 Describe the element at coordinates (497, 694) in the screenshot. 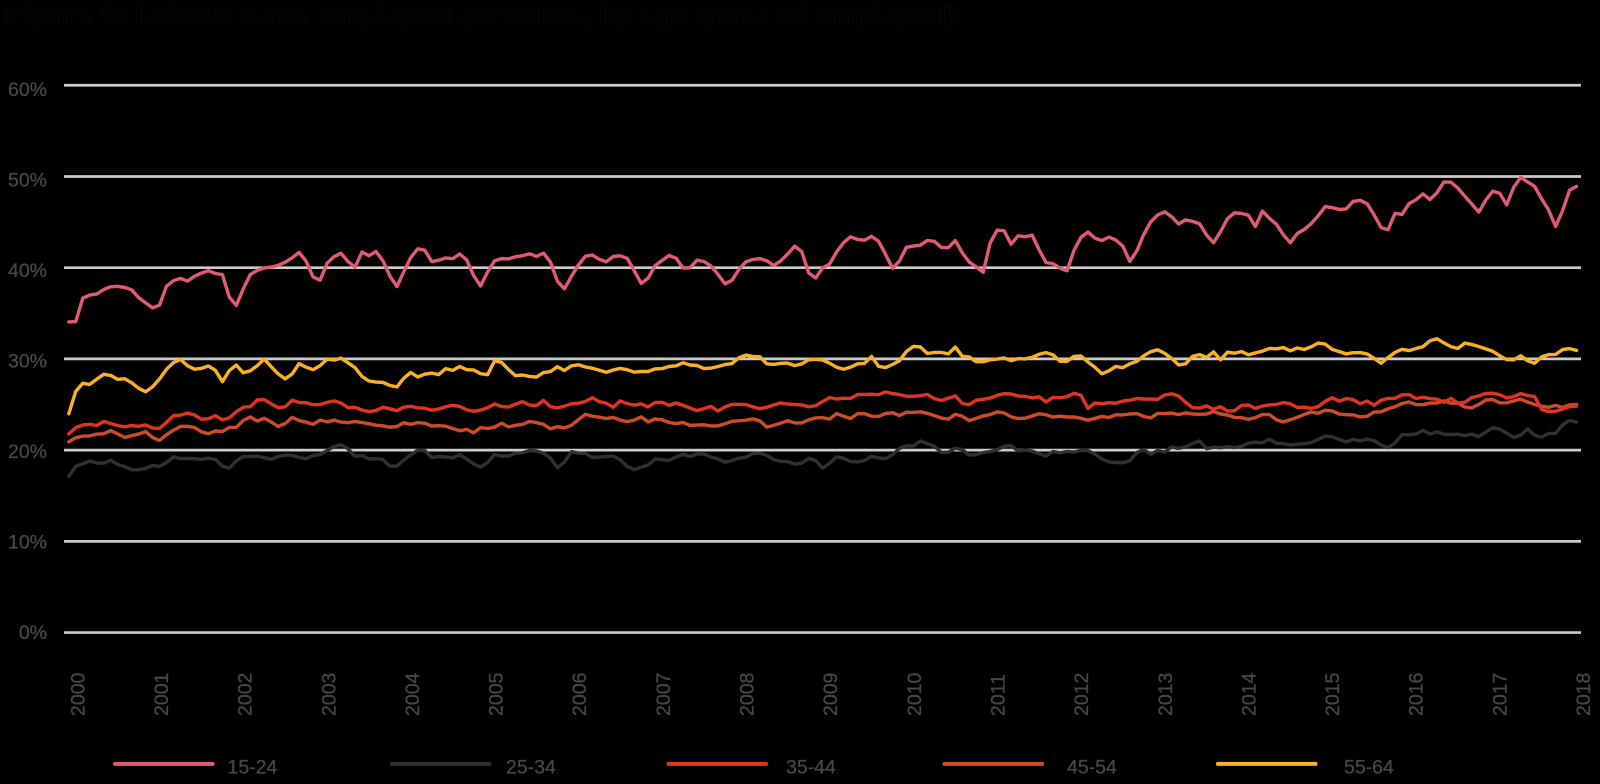

I see `svg-text: 2005` at that location.